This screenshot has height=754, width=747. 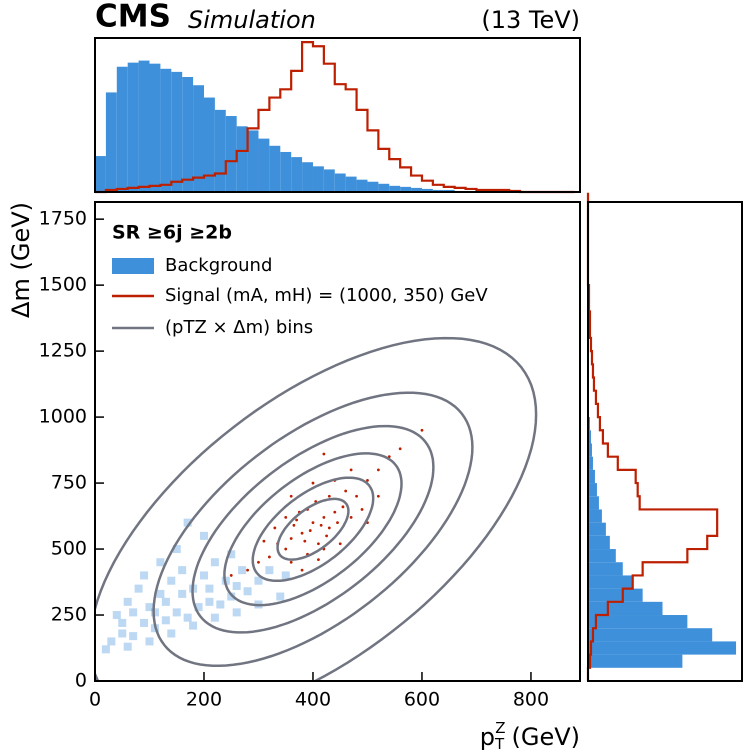 What do you see at coordinates (665, 441) in the screenshot?
I see `right-frame` at bounding box center [665, 441].